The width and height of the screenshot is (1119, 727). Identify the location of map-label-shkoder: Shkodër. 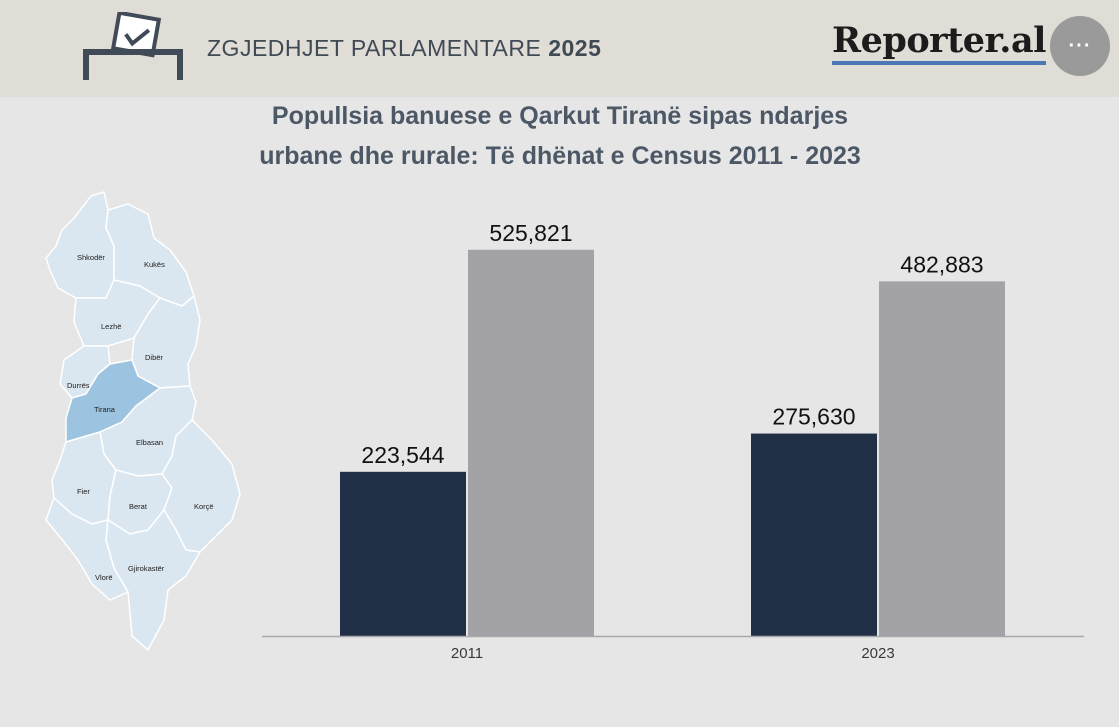
(91, 257).